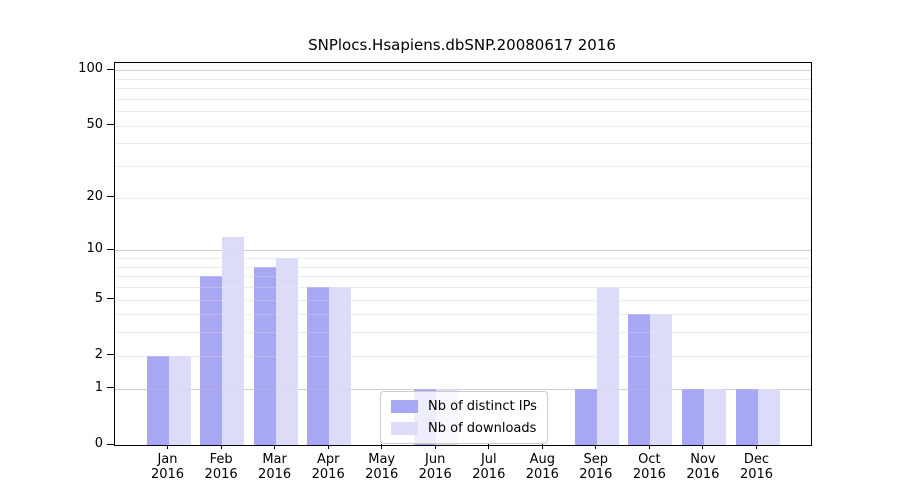 This screenshot has width=900, height=500. I want to click on y-tick-label: 100, so click(90, 69).